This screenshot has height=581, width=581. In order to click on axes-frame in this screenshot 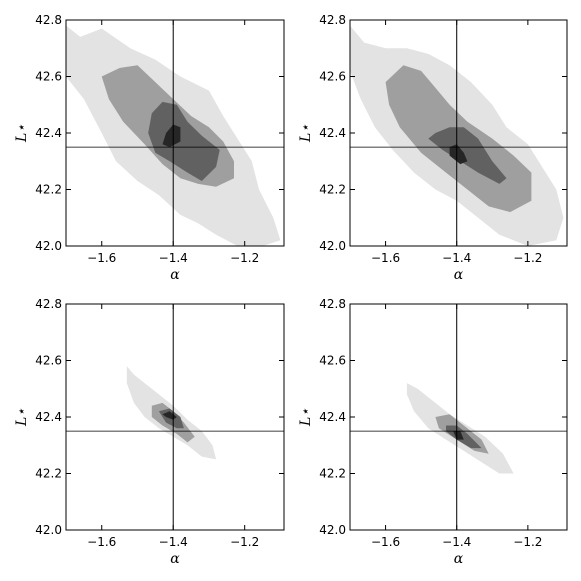, I will do `click(458, 417)`.